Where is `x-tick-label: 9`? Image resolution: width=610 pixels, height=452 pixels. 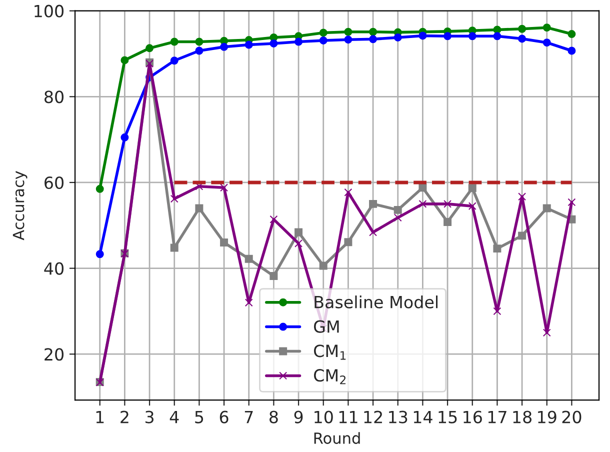
x-tick-label: 9 is located at coordinates (298, 417).